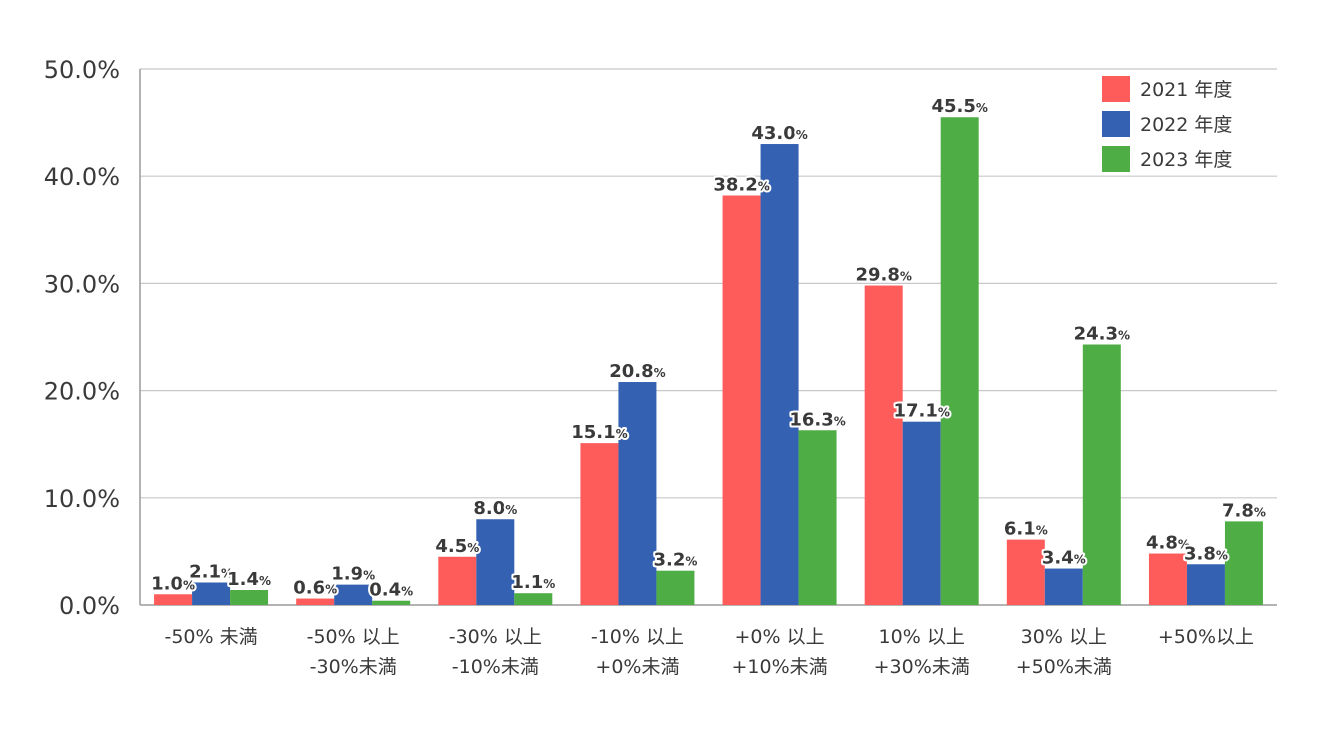  Describe the element at coordinates (82, 177) in the screenshot. I see `y-tick-label: 40.0%` at that location.